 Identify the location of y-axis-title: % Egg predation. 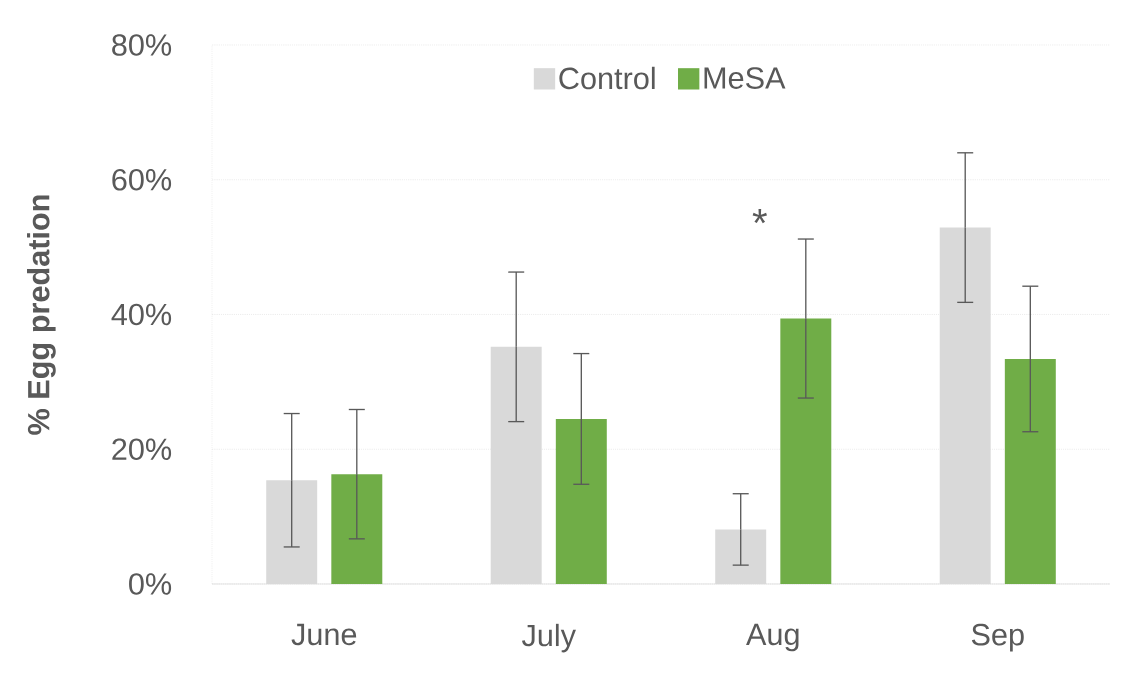
(41, 315).